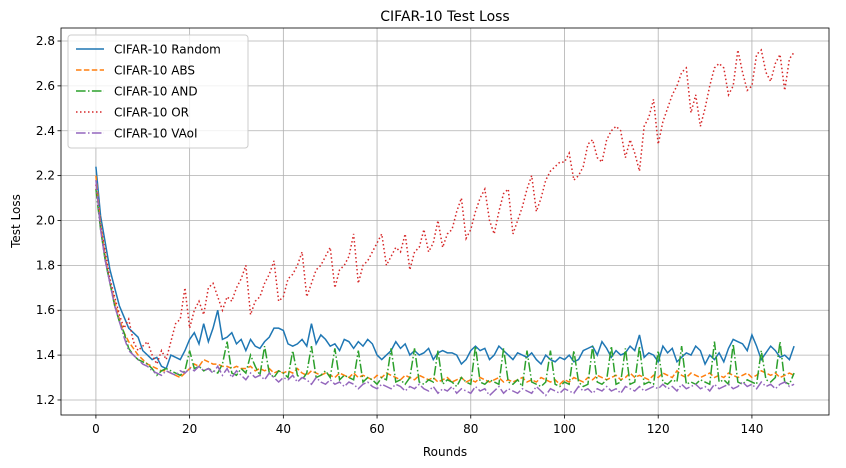 The width and height of the screenshot is (846, 468). What do you see at coordinates (45, 220) in the screenshot?
I see `y-tick-label: 2.0` at bounding box center [45, 220].